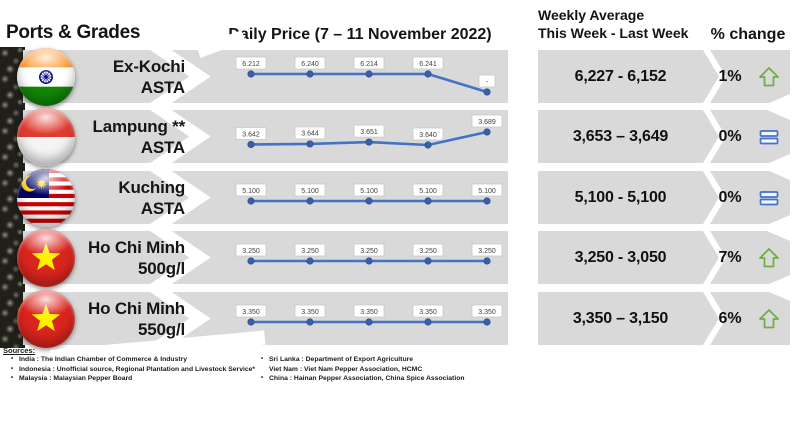  What do you see at coordinates (620, 136) in the screenshot?
I see `weekly-average-value: 3,653 – 3,649` at bounding box center [620, 136].